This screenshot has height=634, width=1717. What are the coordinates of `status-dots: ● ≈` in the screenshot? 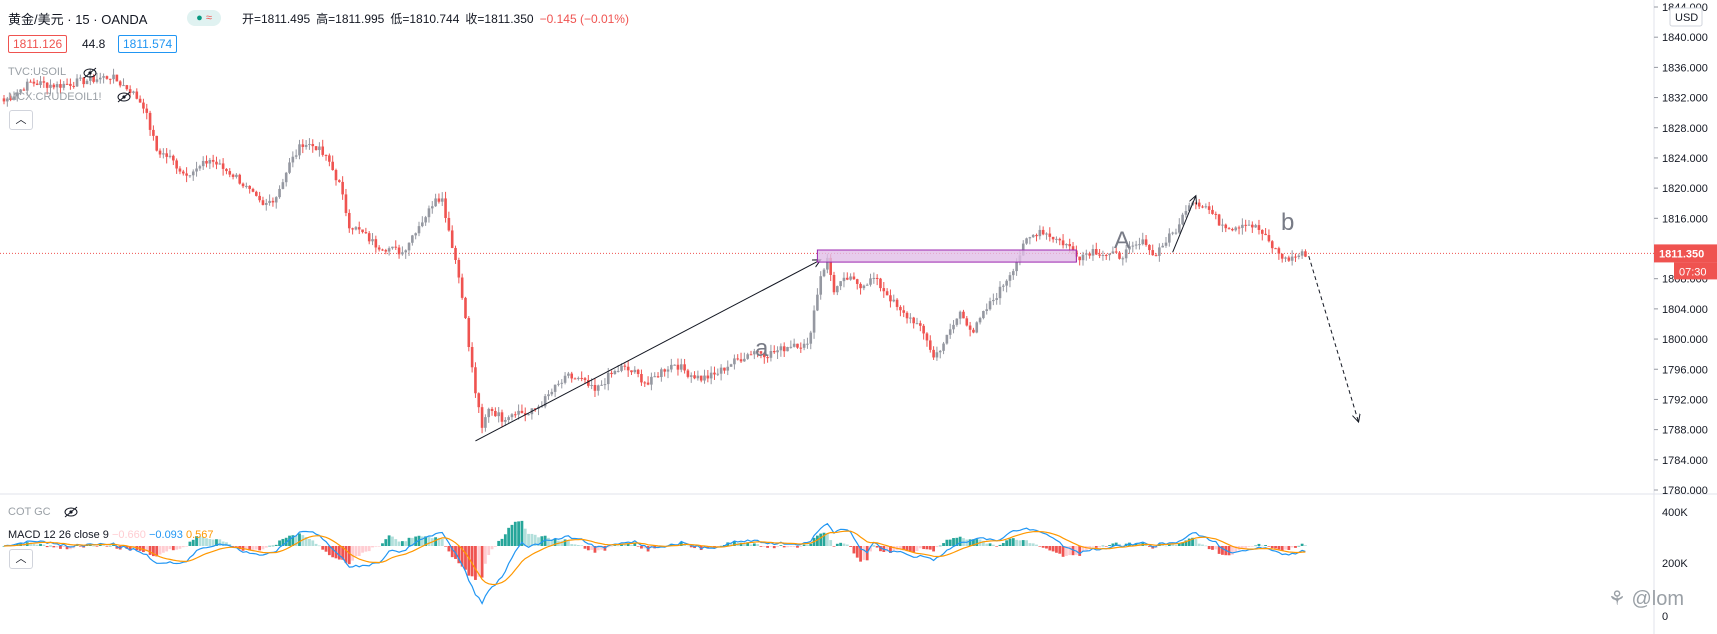 It's located at (204, 17).